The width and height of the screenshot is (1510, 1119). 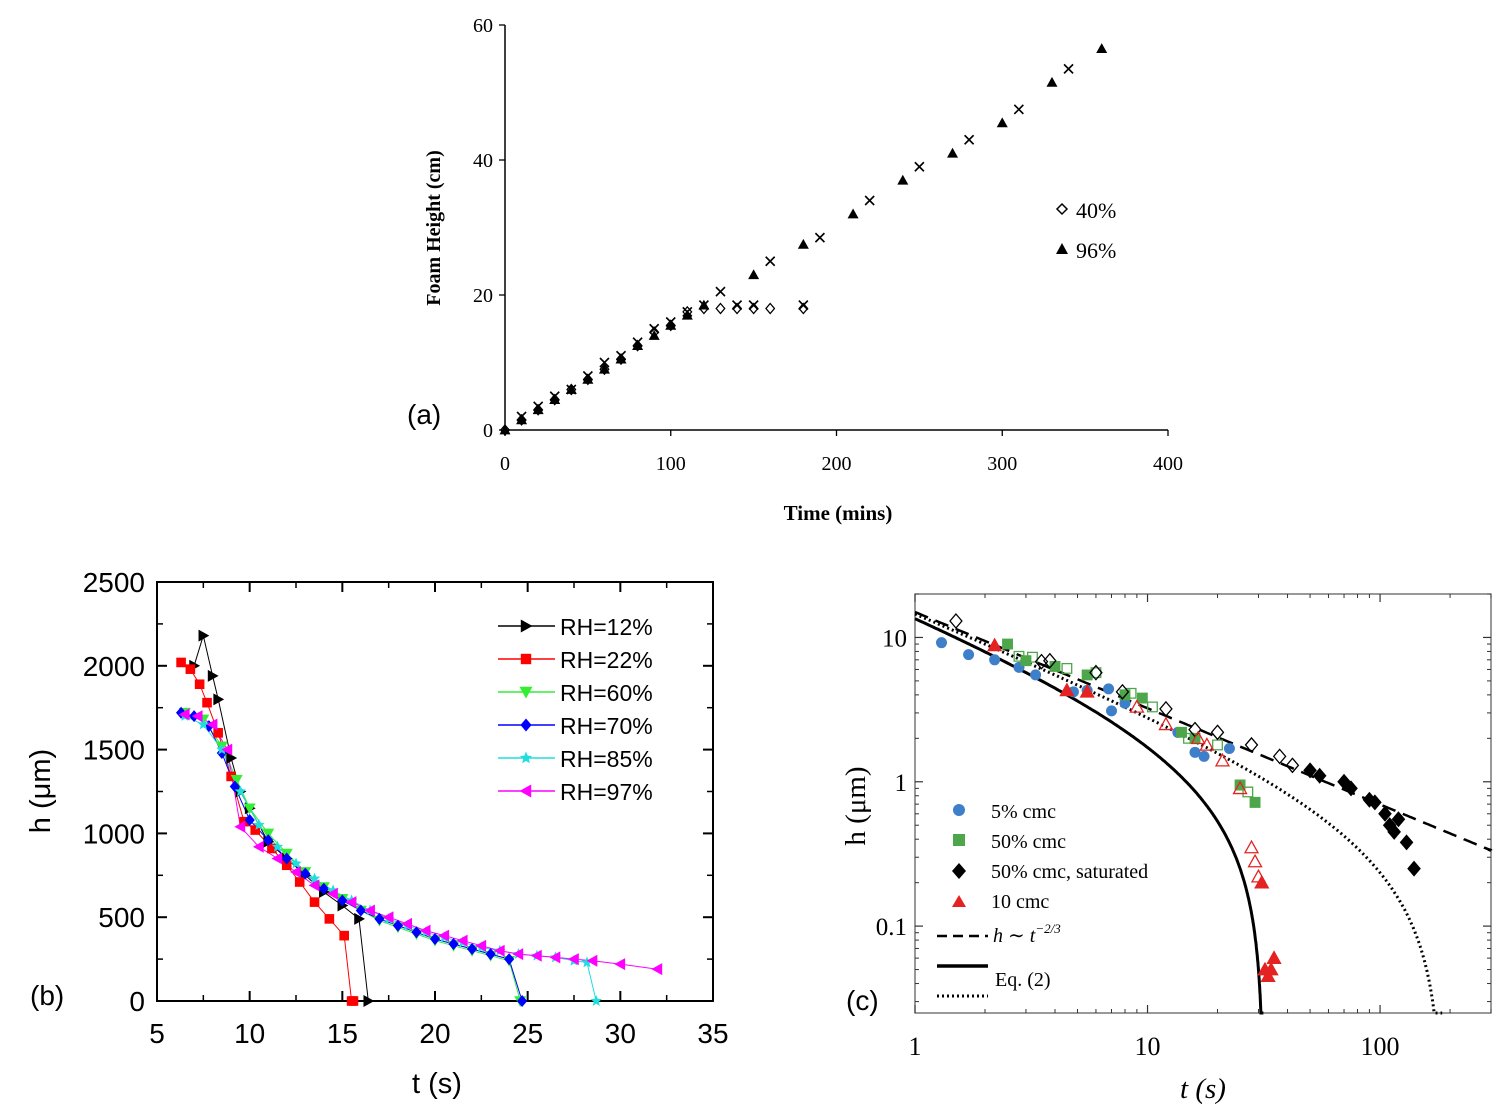 I want to click on c-curve-eq2, so click(x=1089, y=816).